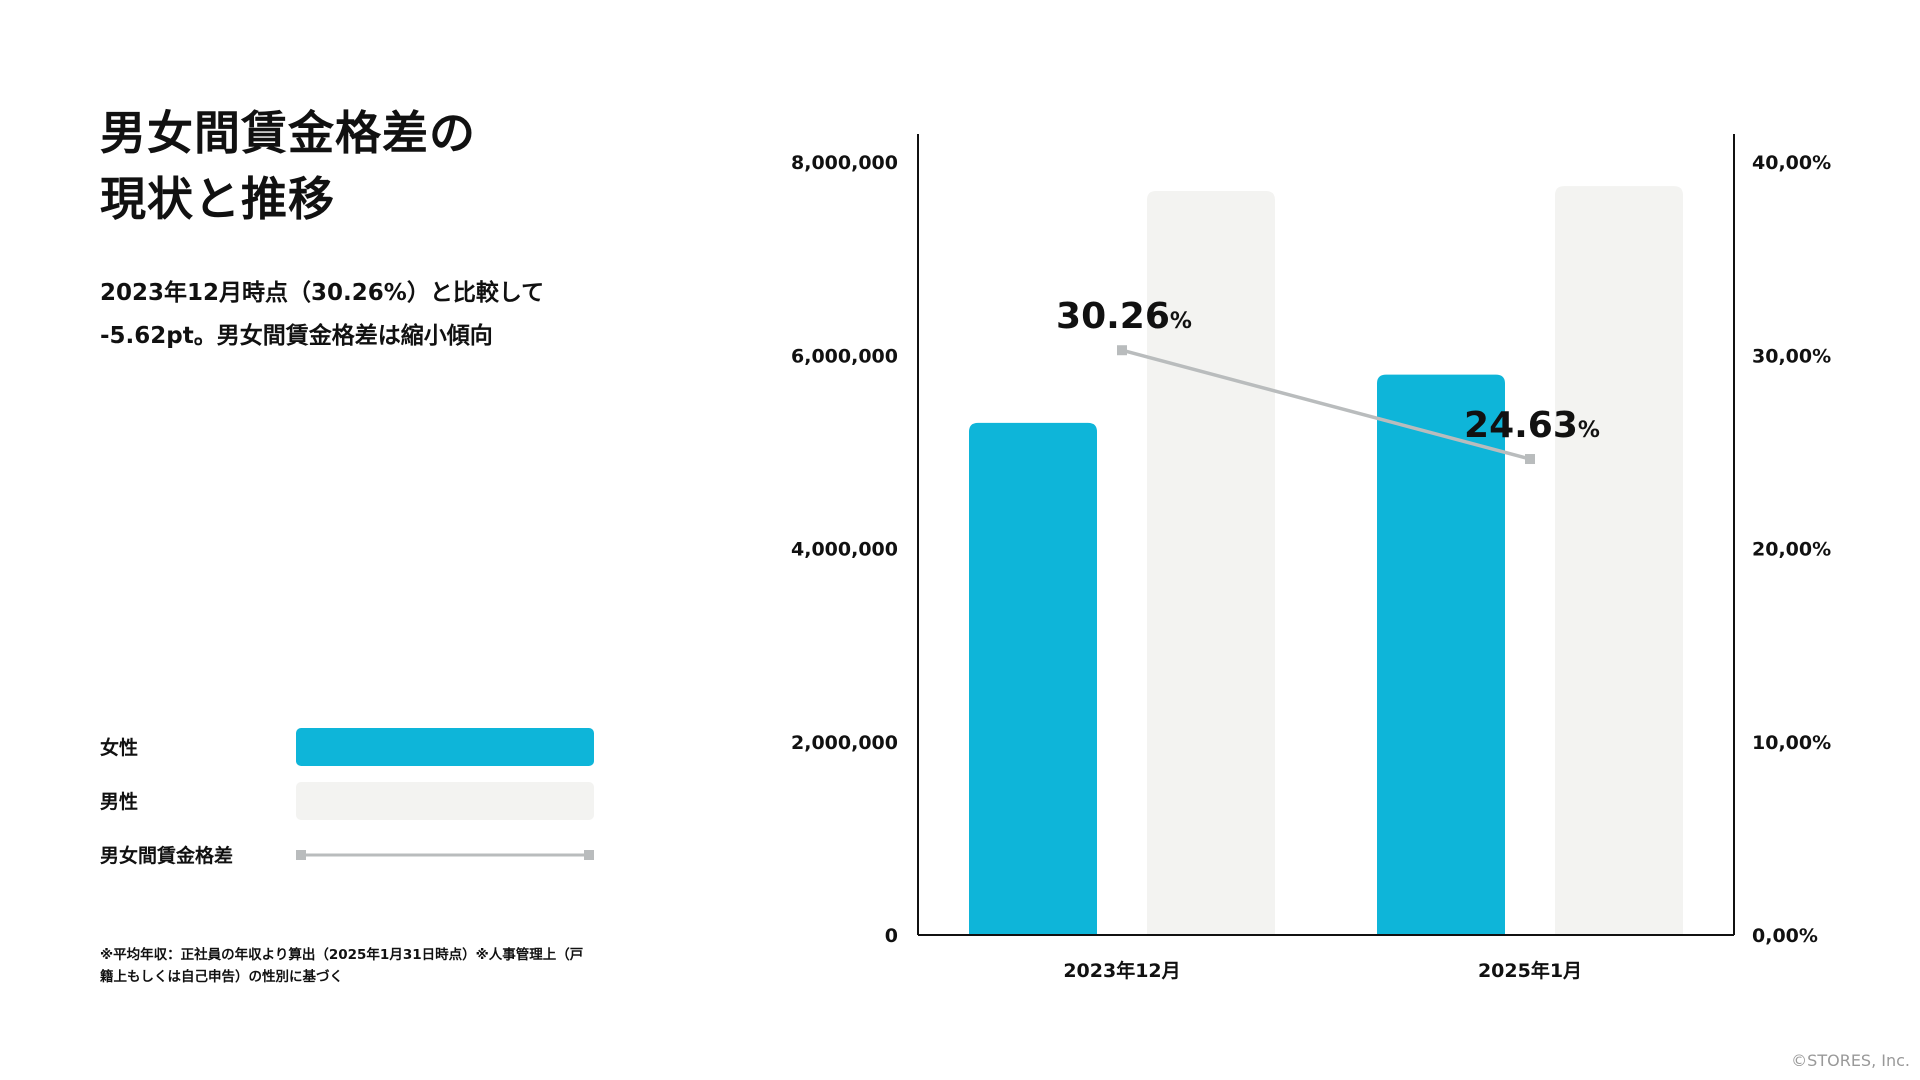 The image size is (1920, 1080). What do you see at coordinates (217, 199) in the screenshot?
I see `title-line-2: 現状と推移` at bounding box center [217, 199].